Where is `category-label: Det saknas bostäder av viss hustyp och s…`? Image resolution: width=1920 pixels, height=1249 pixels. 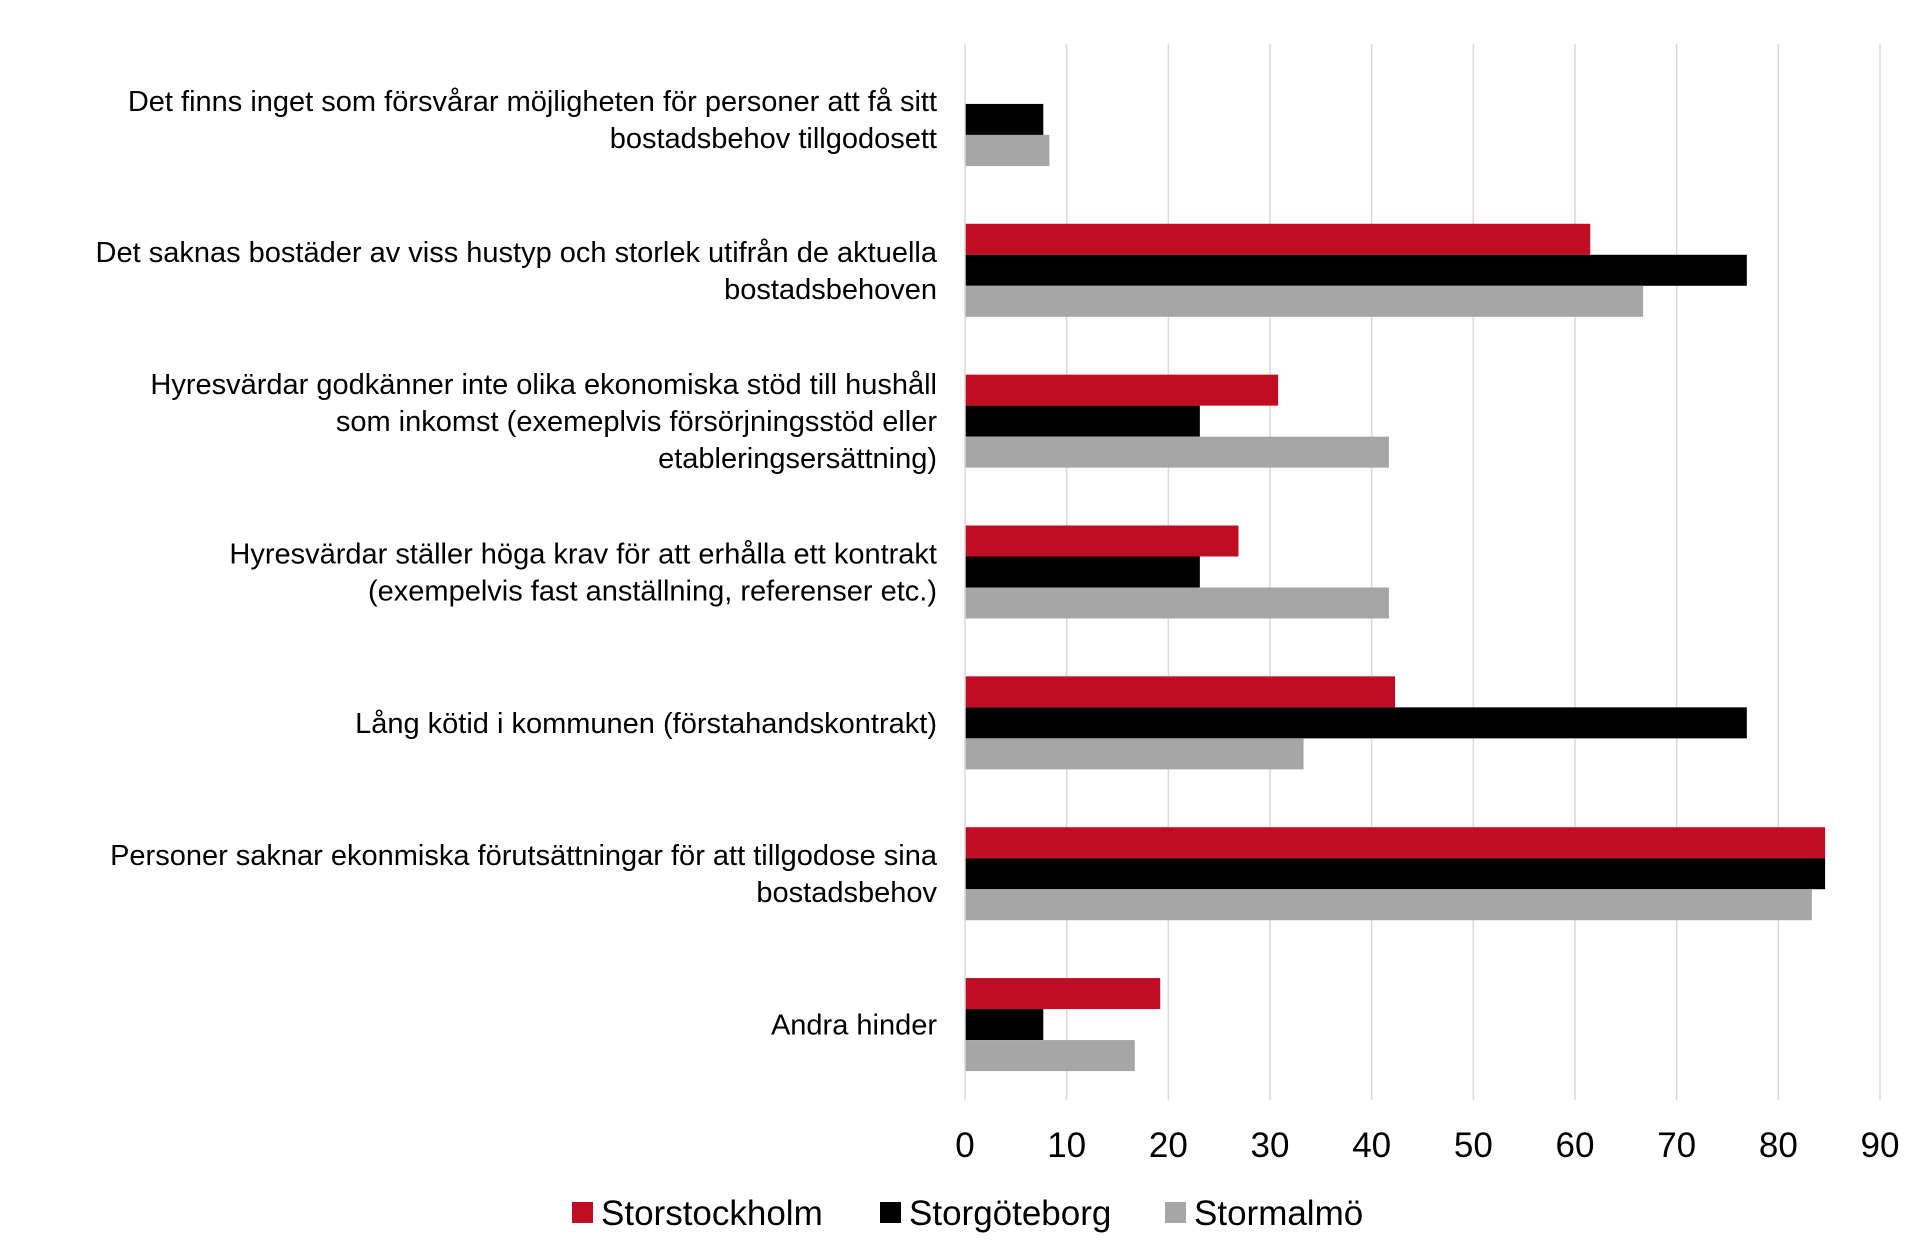 category-label: Det saknas bostäder av viss hustyp och s… is located at coordinates (517, 271).